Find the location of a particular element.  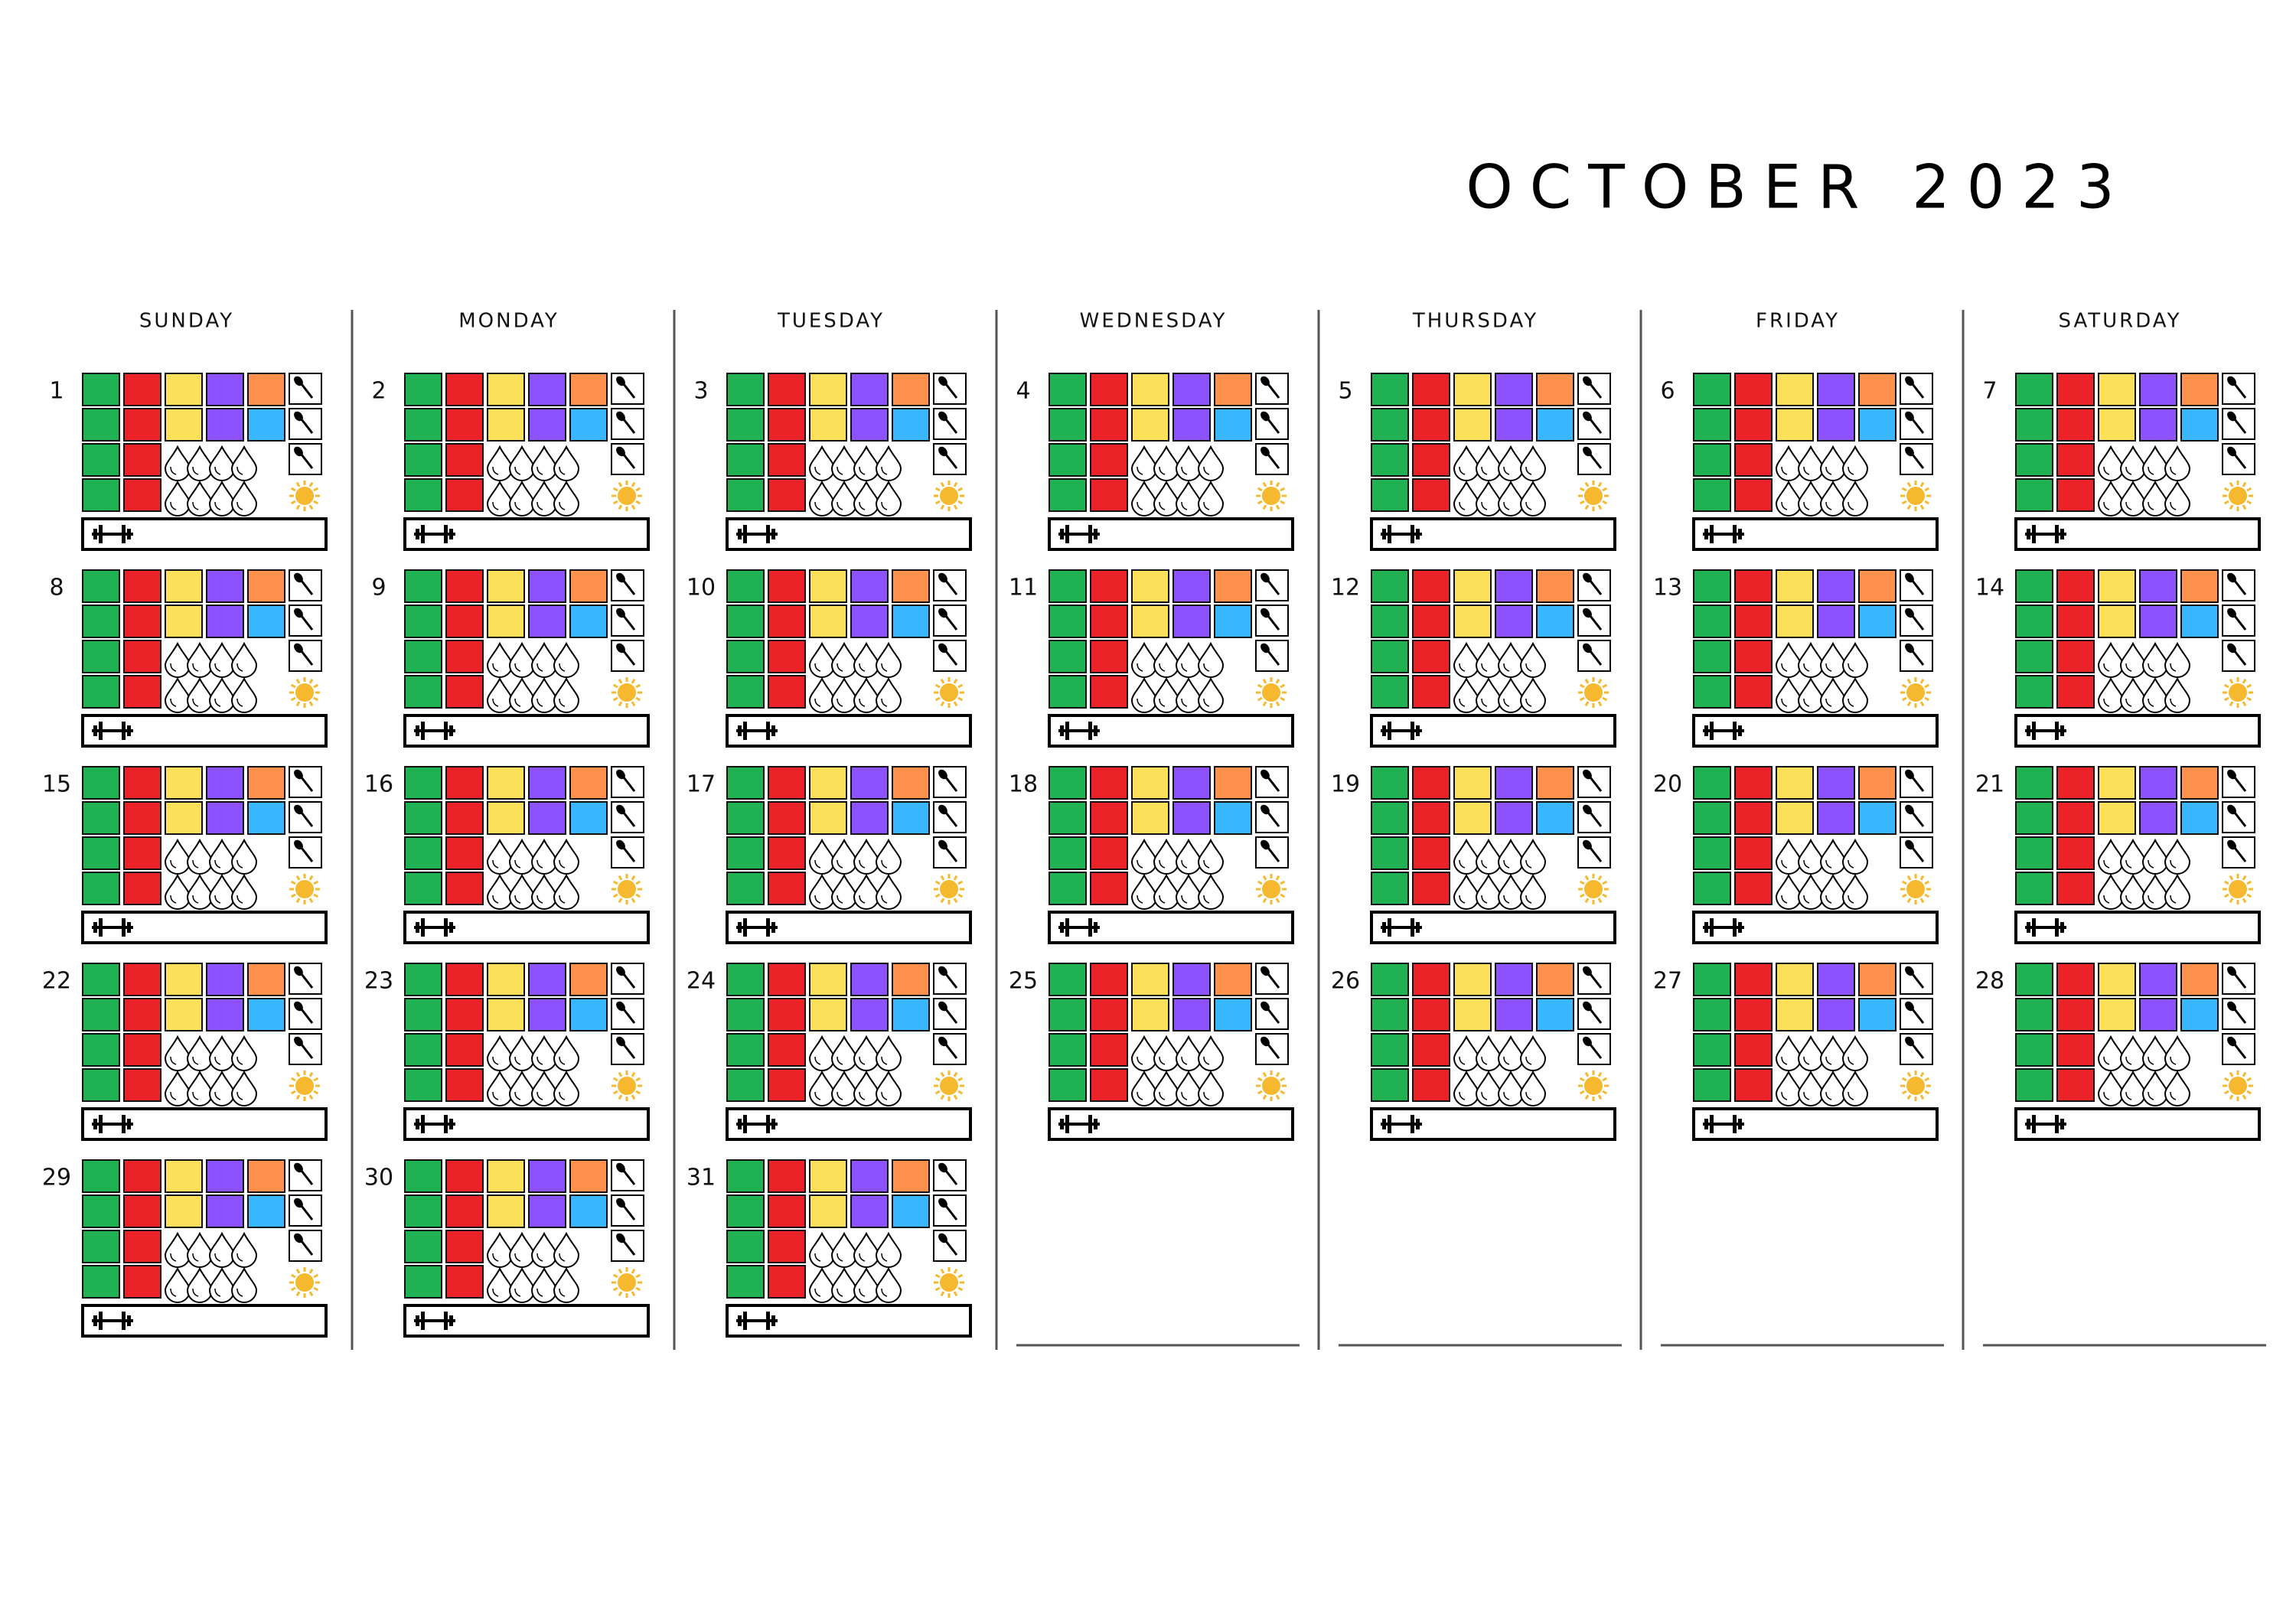

day-number: 2 is located at coordinates (378, 392).